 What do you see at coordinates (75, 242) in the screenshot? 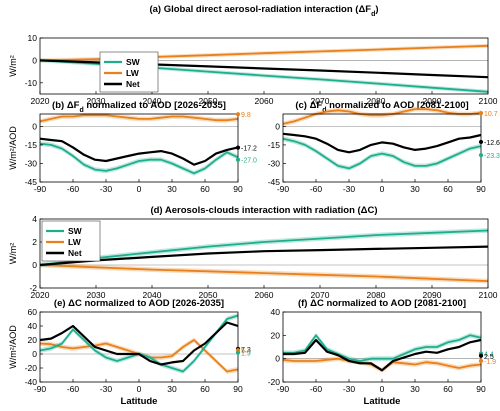
I see `legend-label-lw: LW` at bounding box center [75, 242].